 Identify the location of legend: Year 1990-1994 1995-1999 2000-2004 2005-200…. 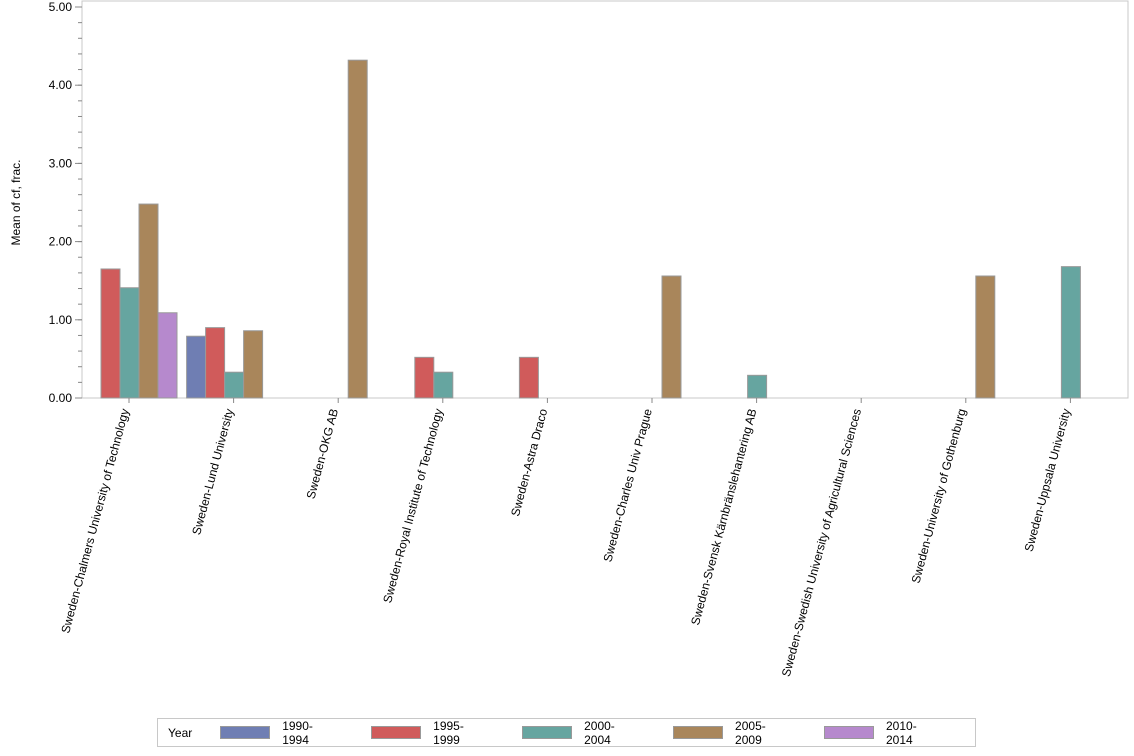
(566, 732).